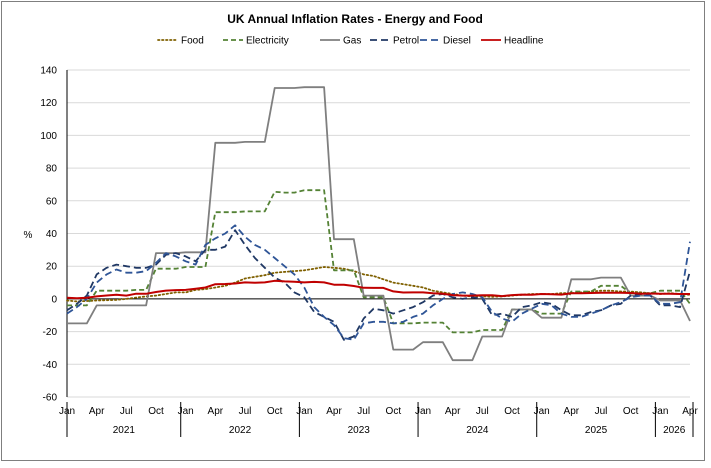 The height and width of the screenshot is (468, 711). Describe the element at coordinates (50, 365) in the screenshot. I see `y-tick-label: -40` at that location.